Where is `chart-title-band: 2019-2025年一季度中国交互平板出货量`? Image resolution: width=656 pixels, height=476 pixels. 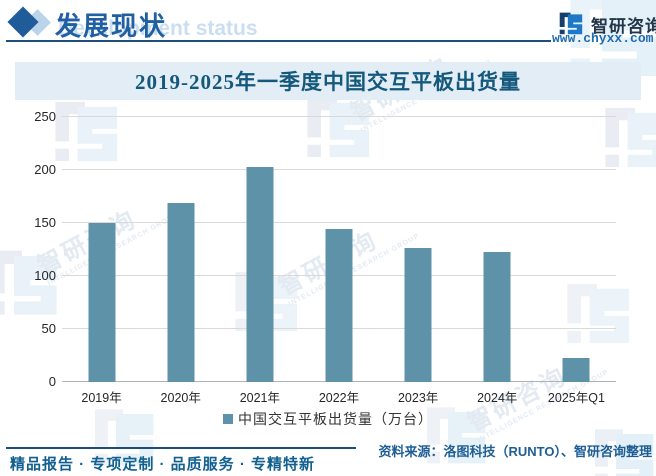
chart-title-band: 2019-2025年一季度中国交互平板出货量 is located at coordinates (328, 81).